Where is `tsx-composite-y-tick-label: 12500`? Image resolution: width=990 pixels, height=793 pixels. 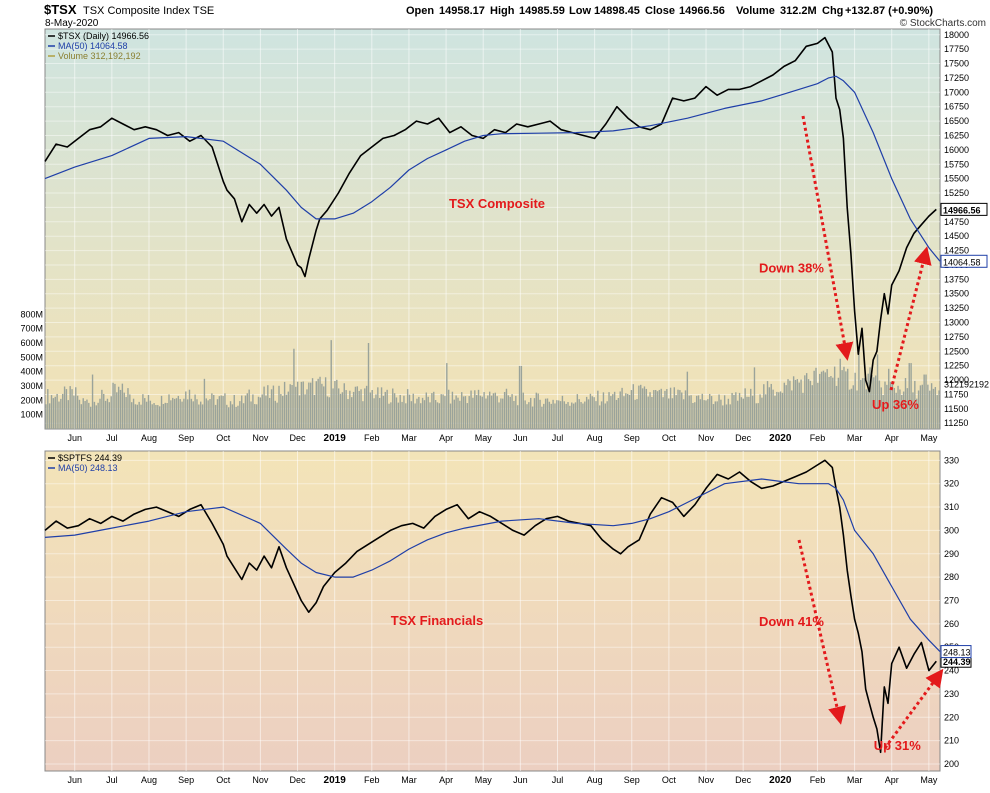
tsx-composite-y-tick-label: 12500 is located at coordinates (956, 351).